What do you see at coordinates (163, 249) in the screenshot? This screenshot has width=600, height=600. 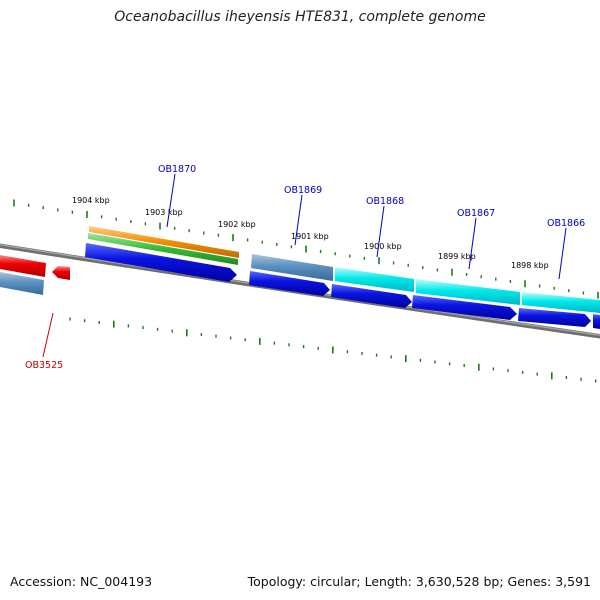 I see `feature-band-green` at bounding box center [163, 249].